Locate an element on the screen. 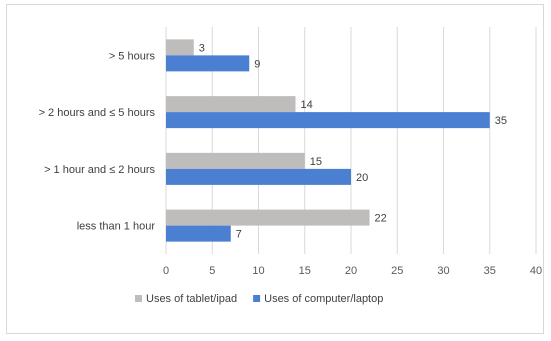 The width and height of the screenshot is (551, 341). x-tick-label: 10 is located at coordinates (258, 271).